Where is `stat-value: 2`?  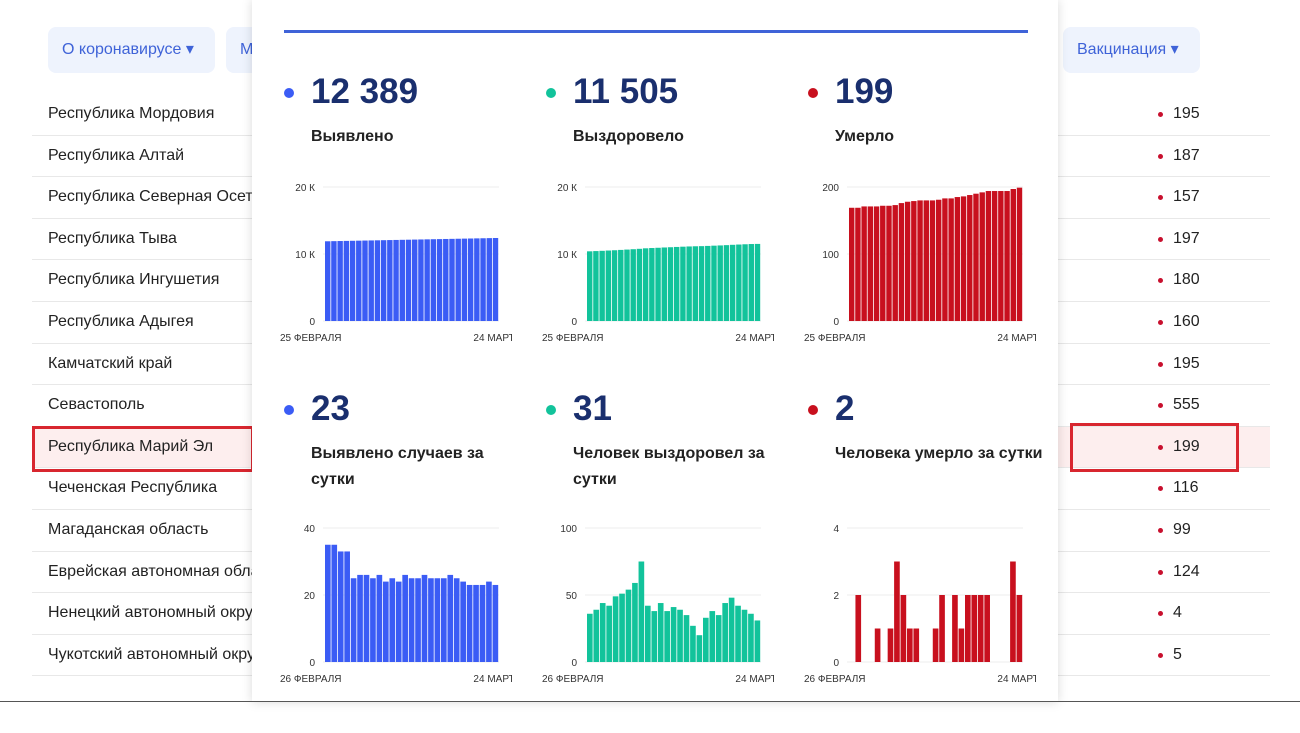 stat-value: 2 is located at coordinates (845, 408).